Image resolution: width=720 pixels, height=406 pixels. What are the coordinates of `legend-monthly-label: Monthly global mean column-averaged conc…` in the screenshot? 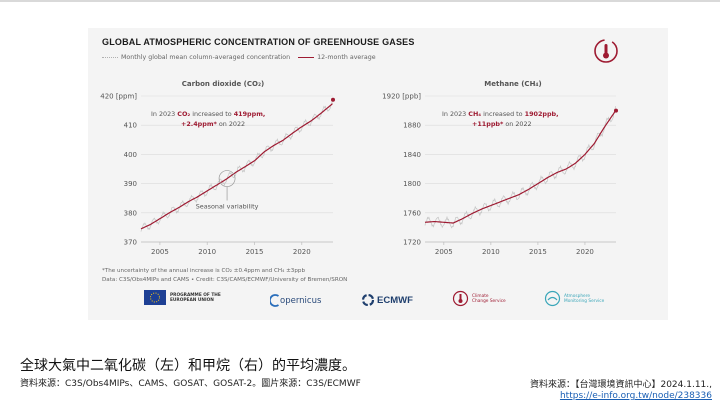 It's located at (206, 57).